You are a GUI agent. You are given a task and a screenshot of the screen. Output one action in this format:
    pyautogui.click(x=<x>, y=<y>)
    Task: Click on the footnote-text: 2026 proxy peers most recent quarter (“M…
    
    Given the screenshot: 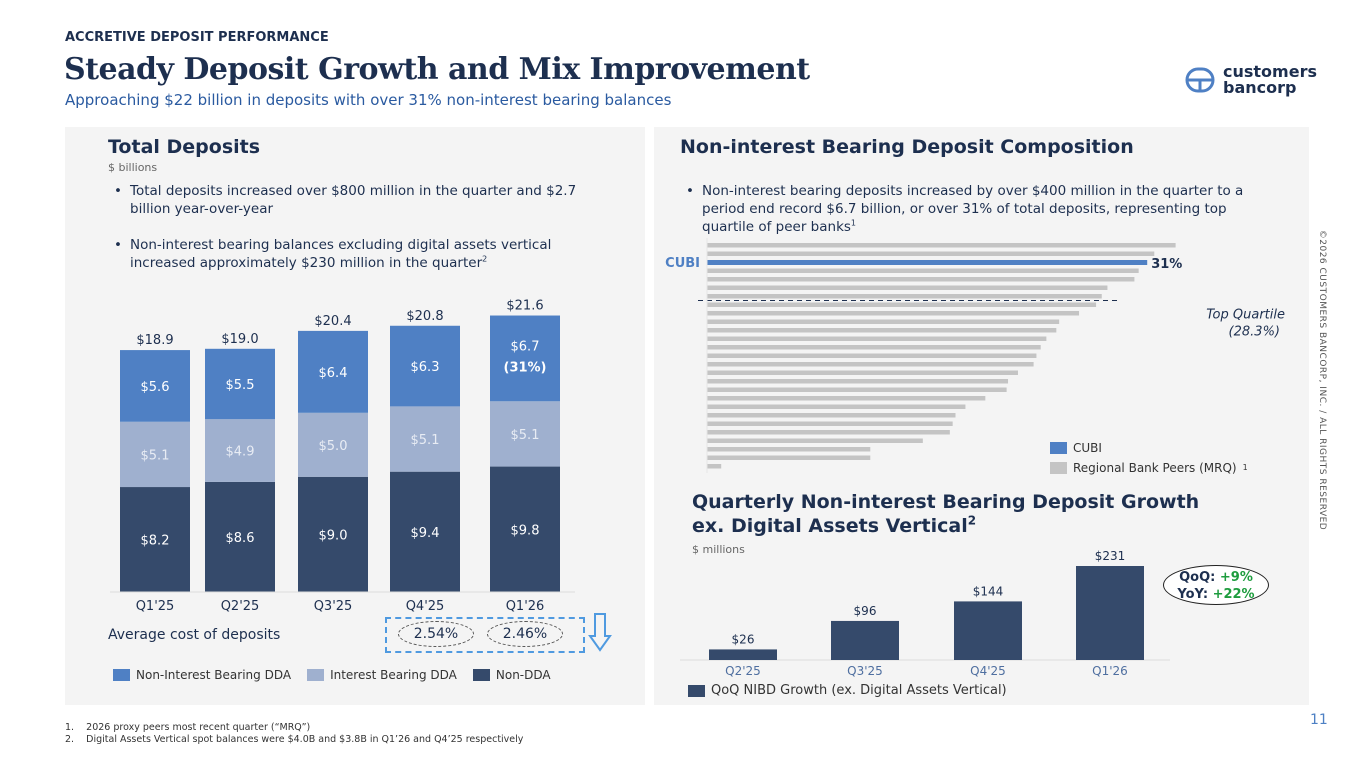 What is the action you would take?
    pyautogui.click(x=198, y=727)
    